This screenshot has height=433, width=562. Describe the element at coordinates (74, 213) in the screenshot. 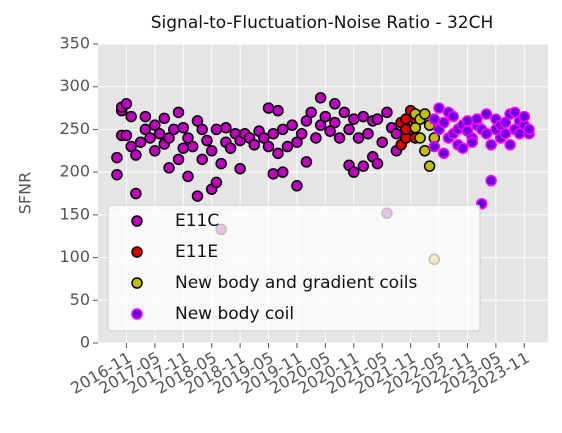

I see `y-tick-label: 150` at that location.